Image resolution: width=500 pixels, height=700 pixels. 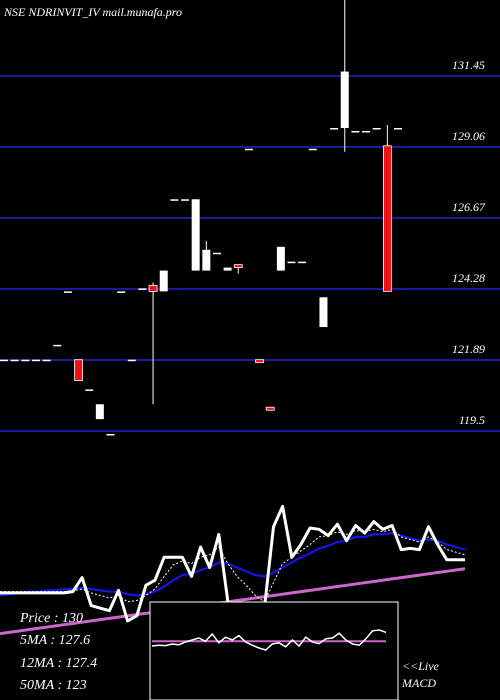 What do you see at coordinates (468, 278) in the screenshot?
I see `y-tick-label: 124.28` at bounding box center [468, 278].